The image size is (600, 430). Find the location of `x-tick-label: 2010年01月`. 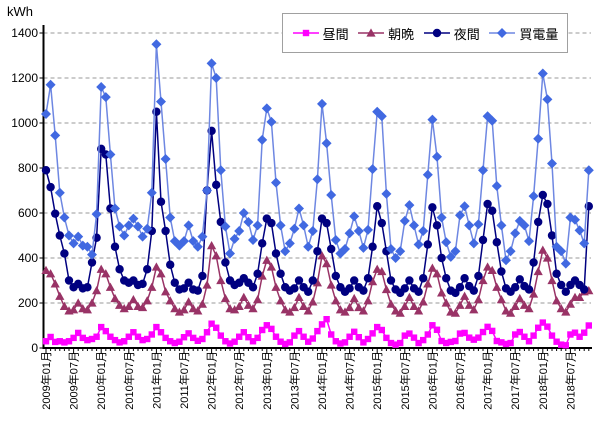

x-tick-label: 2010年01月 is located at coordinates (101, 380).